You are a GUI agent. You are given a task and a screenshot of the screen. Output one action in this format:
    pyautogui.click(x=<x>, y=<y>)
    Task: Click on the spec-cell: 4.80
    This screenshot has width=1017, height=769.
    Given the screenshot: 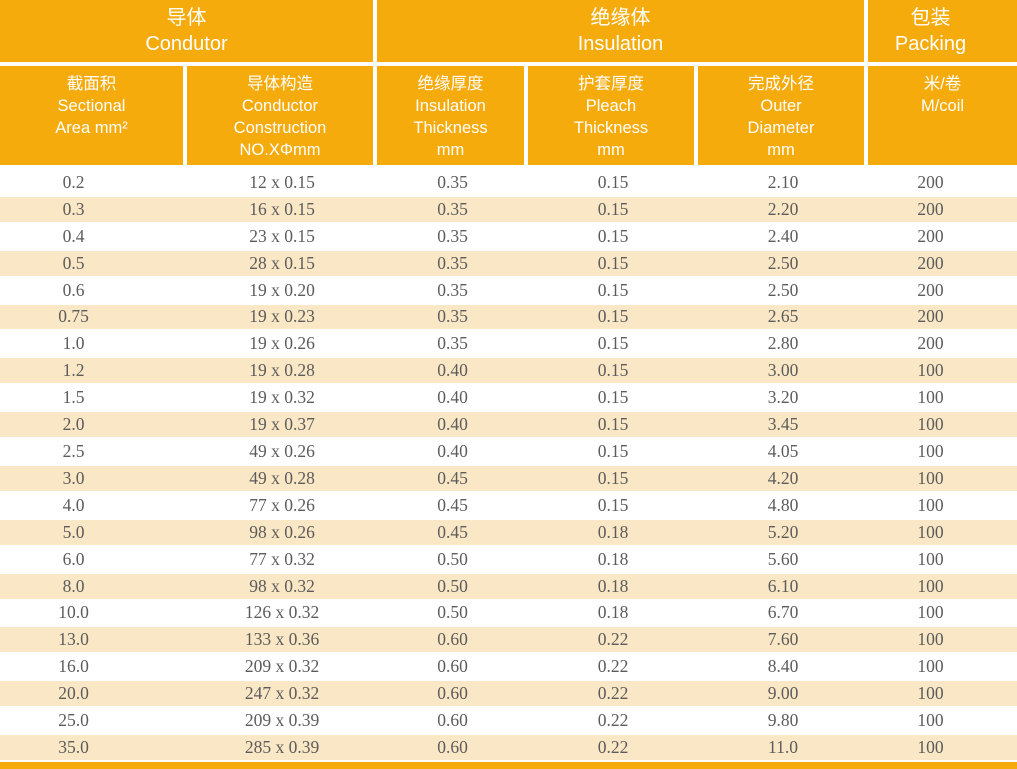 What is the action you would take?
    pyautogui.click(x=783, y=504)
    